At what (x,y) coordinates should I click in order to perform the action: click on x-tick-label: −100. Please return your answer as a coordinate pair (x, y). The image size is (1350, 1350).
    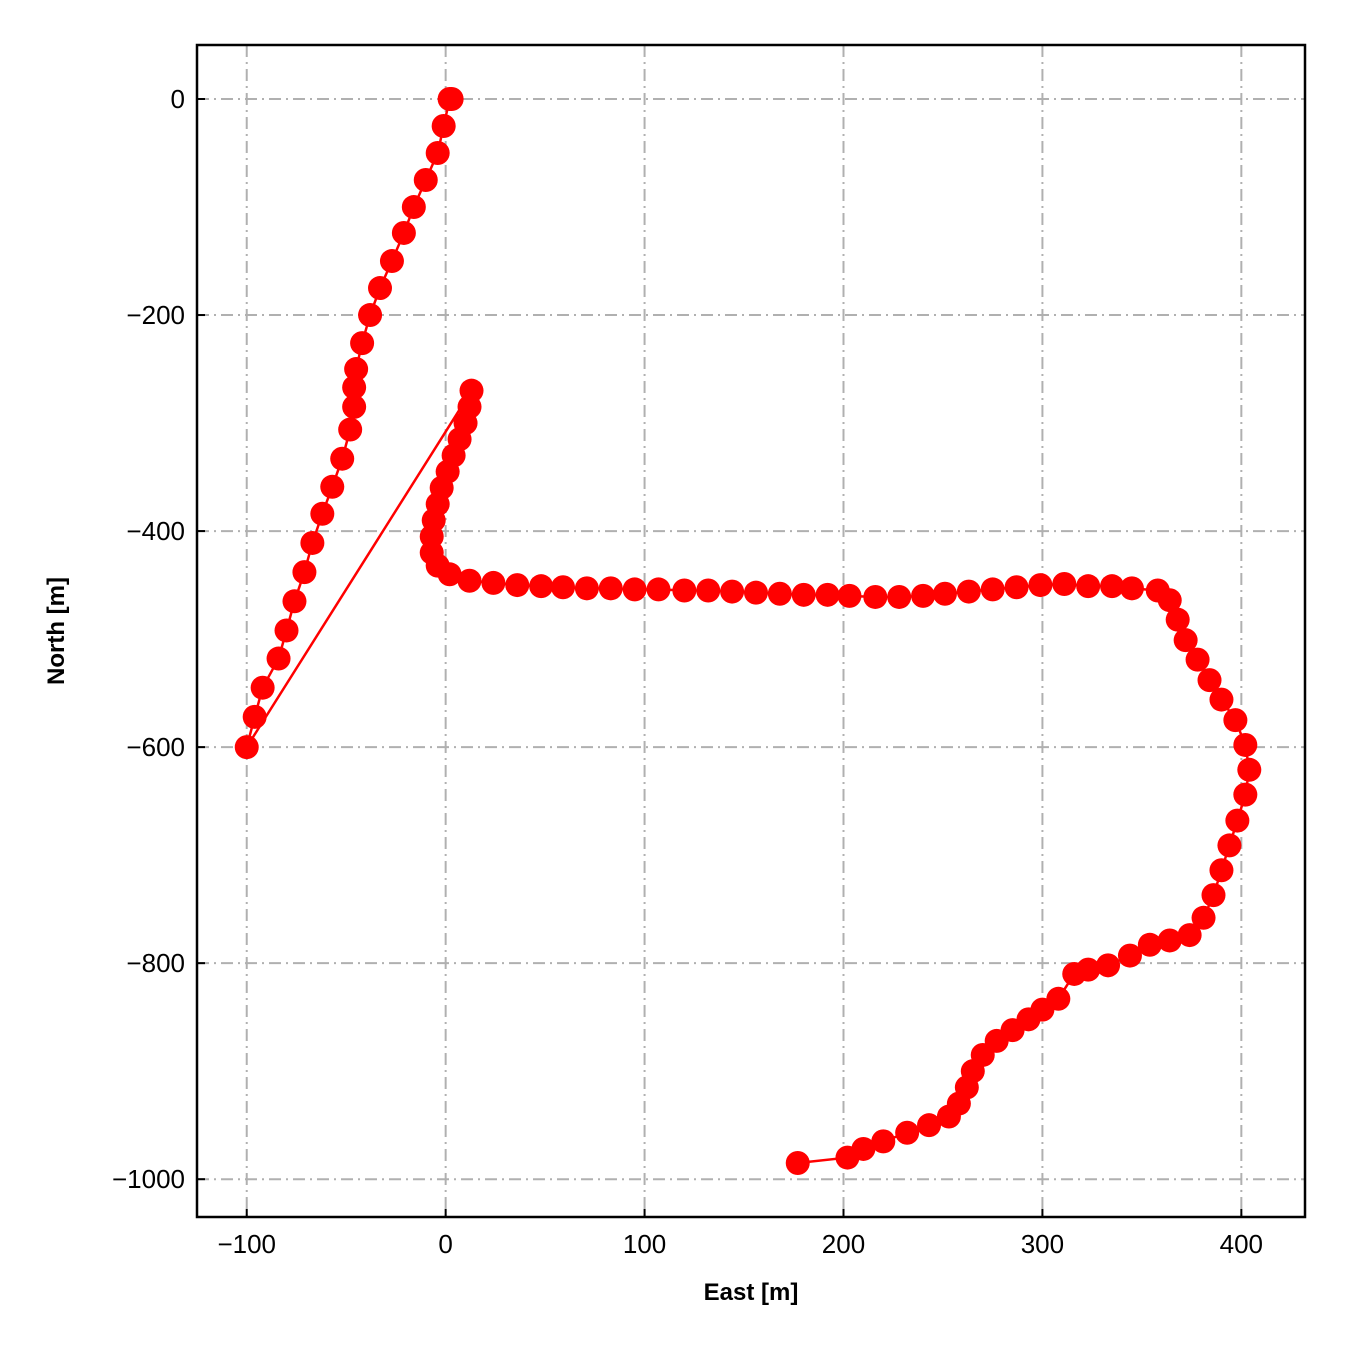
    Looking at the image, I should click on (246, 1244).